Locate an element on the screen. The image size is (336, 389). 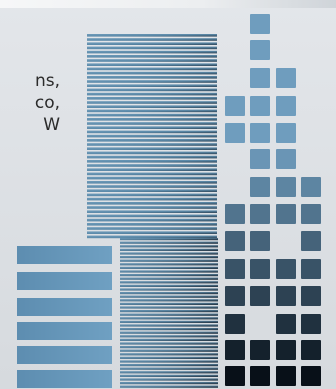
text-line-2: co, is located at coordinates (47, 103).